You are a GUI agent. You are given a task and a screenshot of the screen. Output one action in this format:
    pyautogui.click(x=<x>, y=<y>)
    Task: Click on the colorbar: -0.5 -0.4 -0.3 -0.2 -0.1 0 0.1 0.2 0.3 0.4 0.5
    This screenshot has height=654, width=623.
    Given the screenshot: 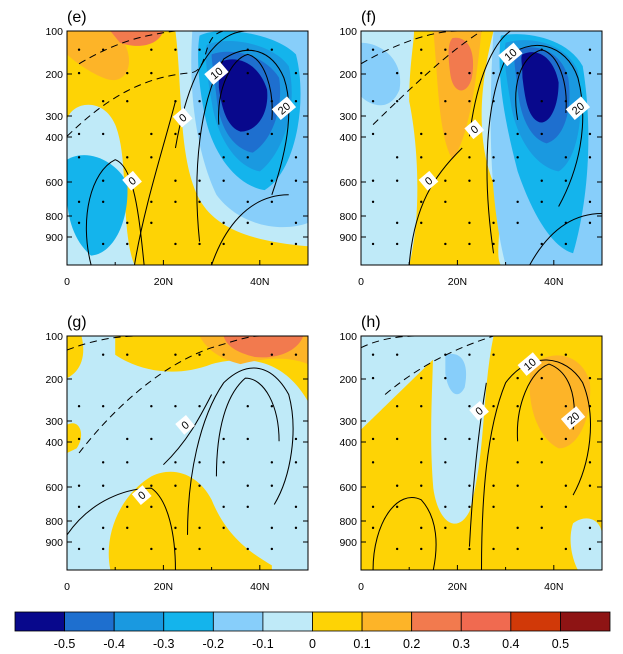 What is the action you would take?
    pyautogui.click(x=312, y=631)
    